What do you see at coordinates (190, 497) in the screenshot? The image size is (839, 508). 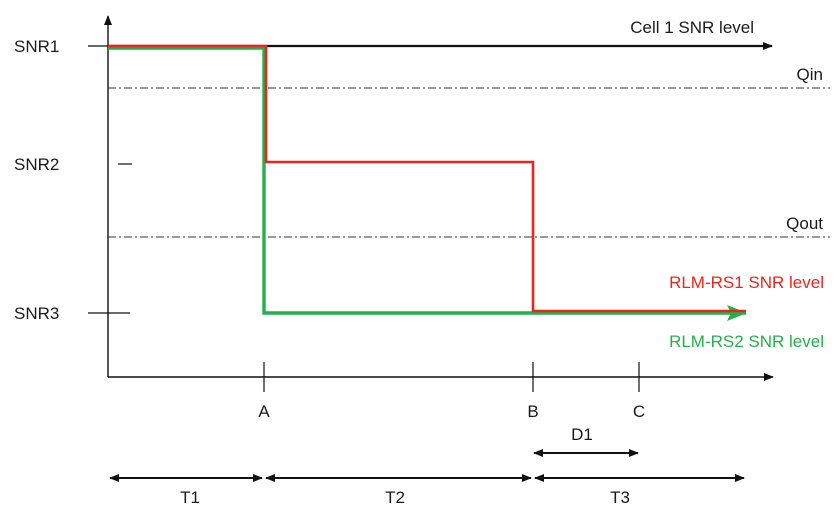 I see `t1-label: T1` at bounding box center [190, 497].